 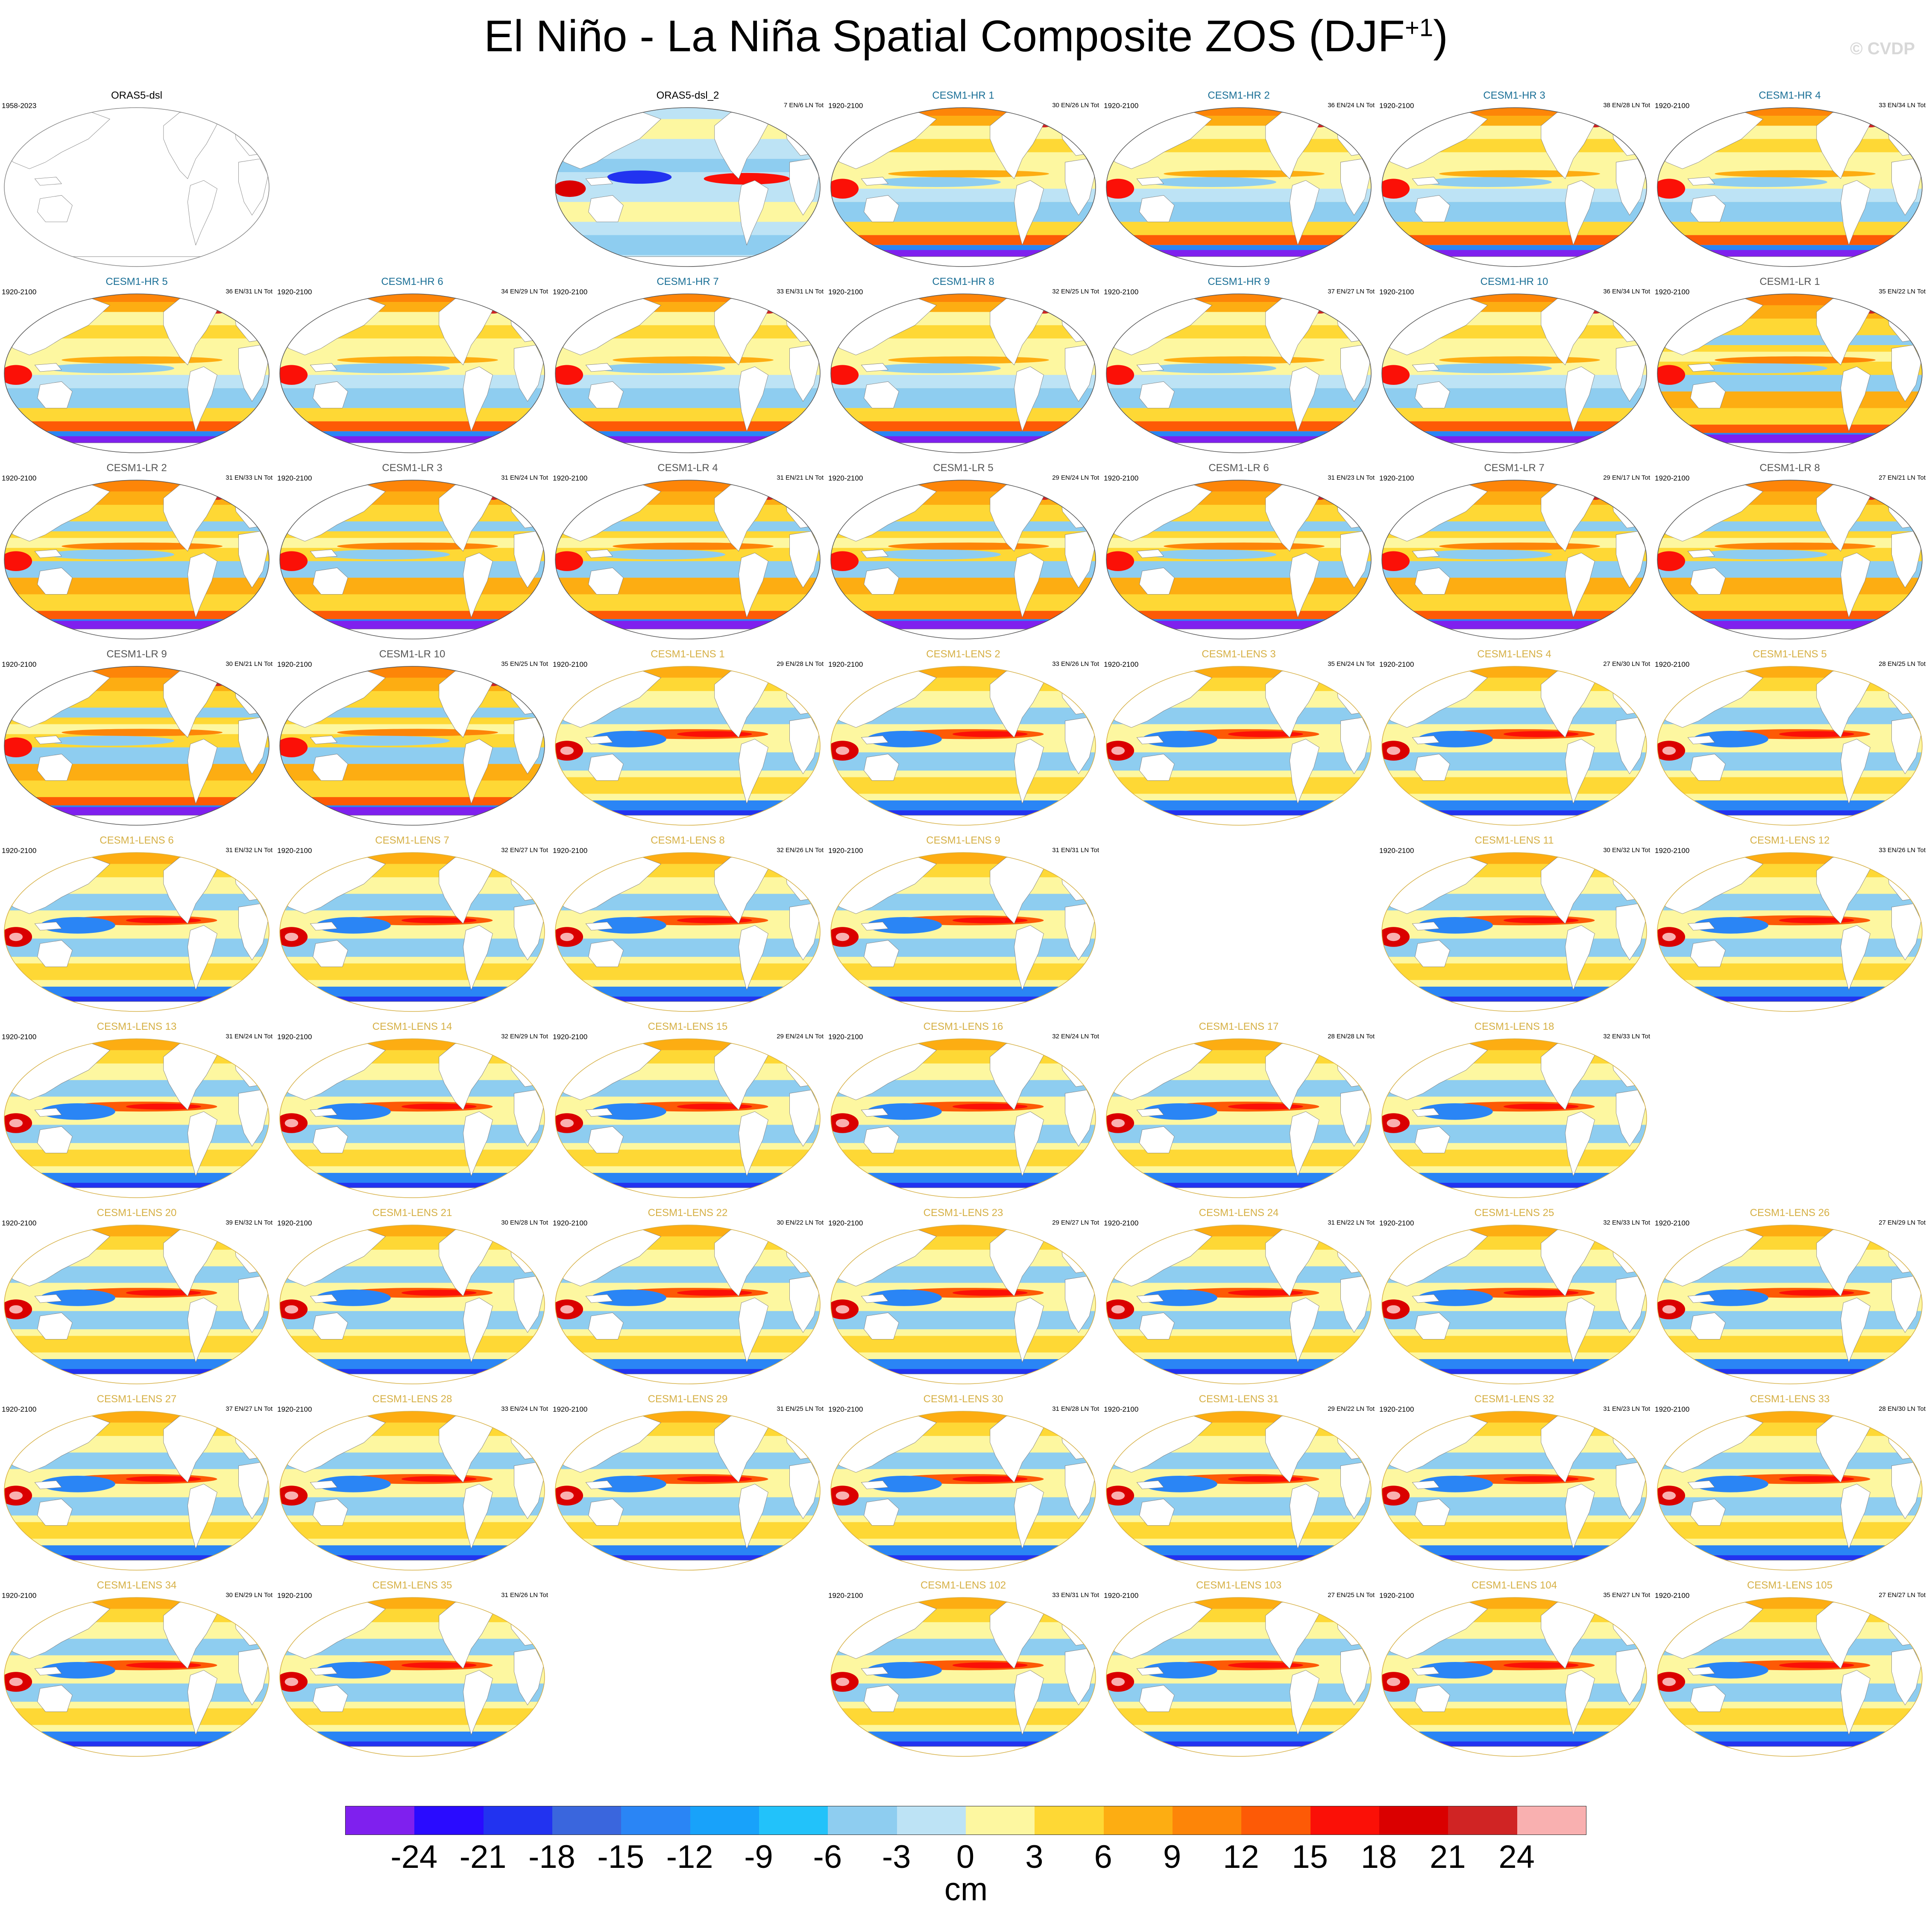 What do you see at coordinates (1790, 1585) in the screenshot?
I see `panel-title: CESM1-LENS 105` at bounding box center [1790, 1585].